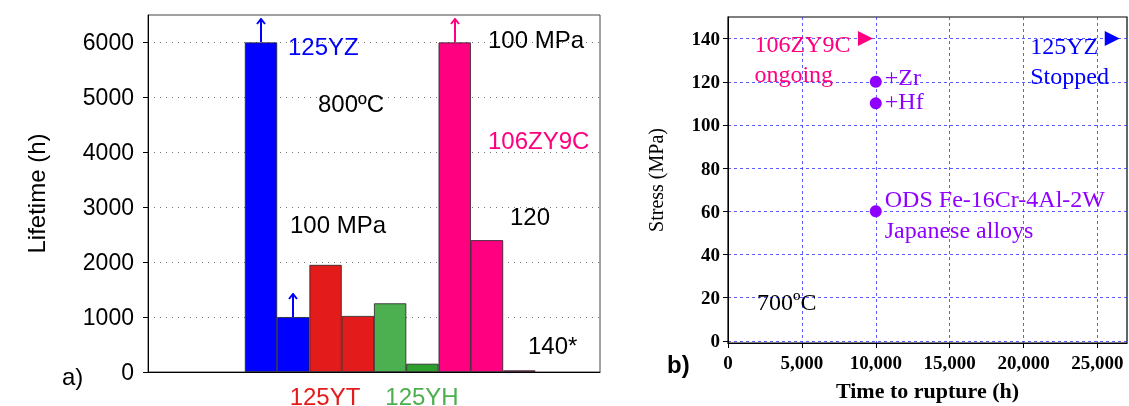  What do you see at coordinates (710, 168) in the screenshot?
I see `y-tick-label: 80` at bounding box center [710, 168].